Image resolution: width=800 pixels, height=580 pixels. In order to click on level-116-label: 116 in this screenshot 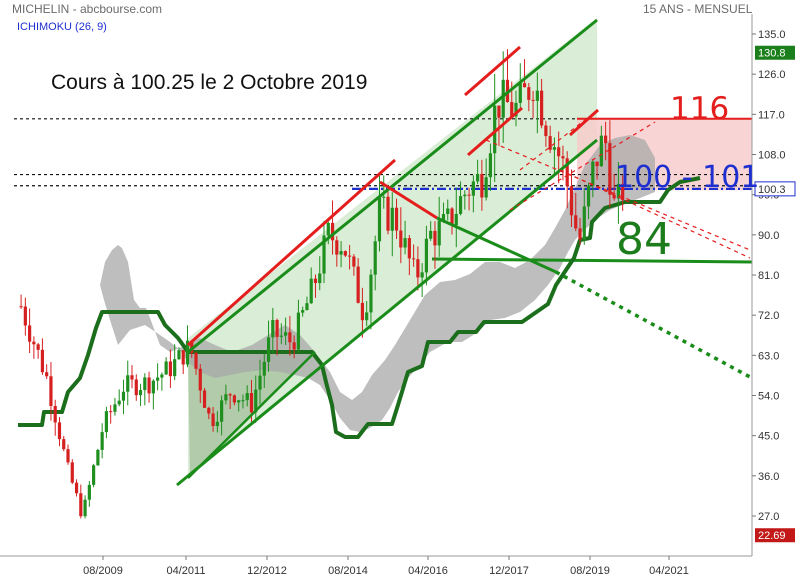, I will do `click(700, 109)`.